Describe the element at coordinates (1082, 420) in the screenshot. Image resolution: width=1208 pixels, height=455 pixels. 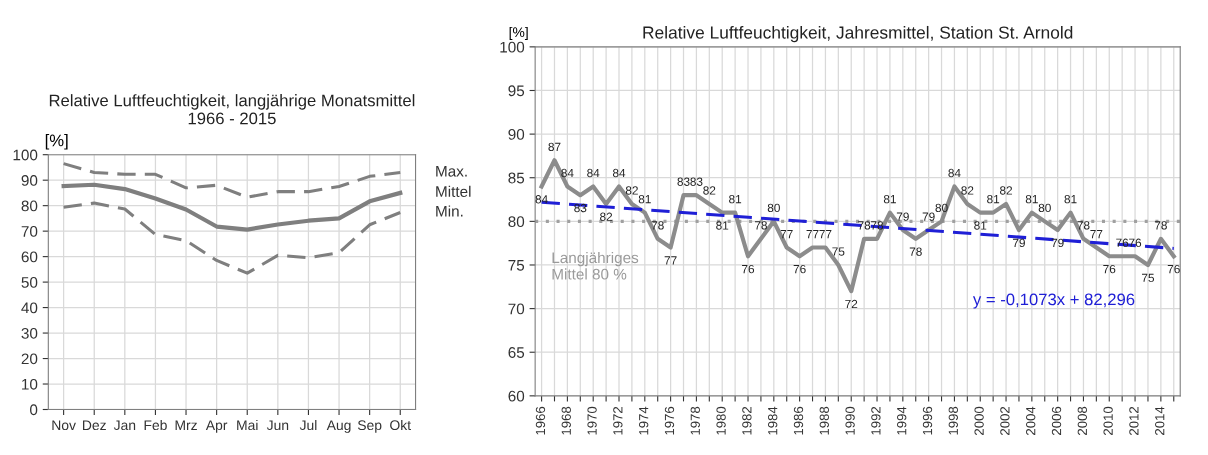
I see `x-tick-label: 2008` at that location.